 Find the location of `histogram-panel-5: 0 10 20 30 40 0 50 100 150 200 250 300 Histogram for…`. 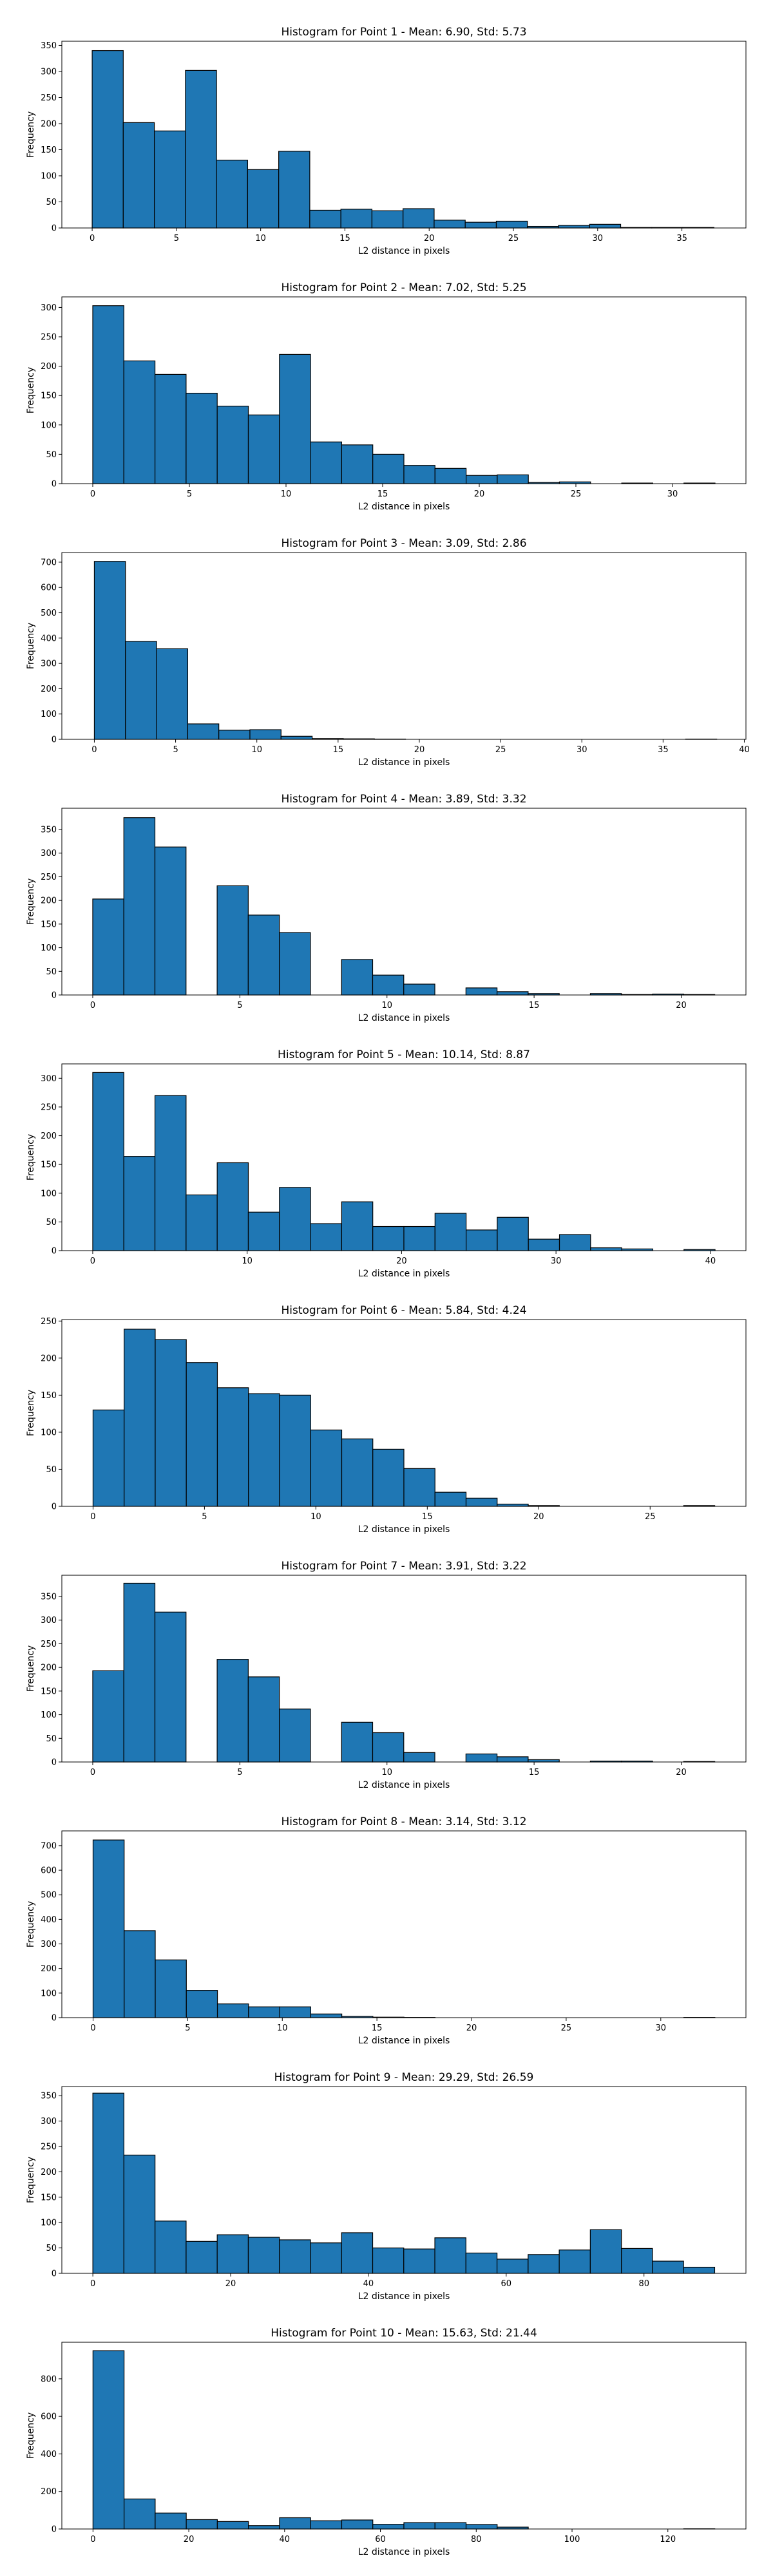

histogram-panel-5: 0 10 20 30 40 0 50 100 150 200 250 300 Histogram for… is located at coordinates (386, 1163).